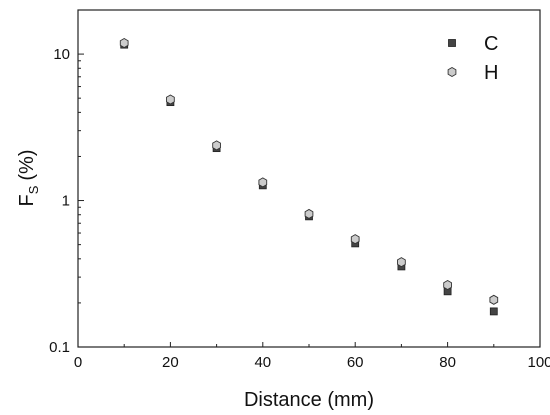 The image size is (550, 415). I want to click on x-tick-label: 80, so click(447, 362).